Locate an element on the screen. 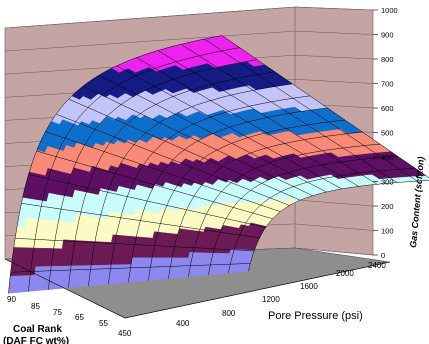 Image resolution: width=429 pixels, height=344 pixels. x-axis: 400 800 1200 1600 2000 2400 is located at coordinates (257, 294).